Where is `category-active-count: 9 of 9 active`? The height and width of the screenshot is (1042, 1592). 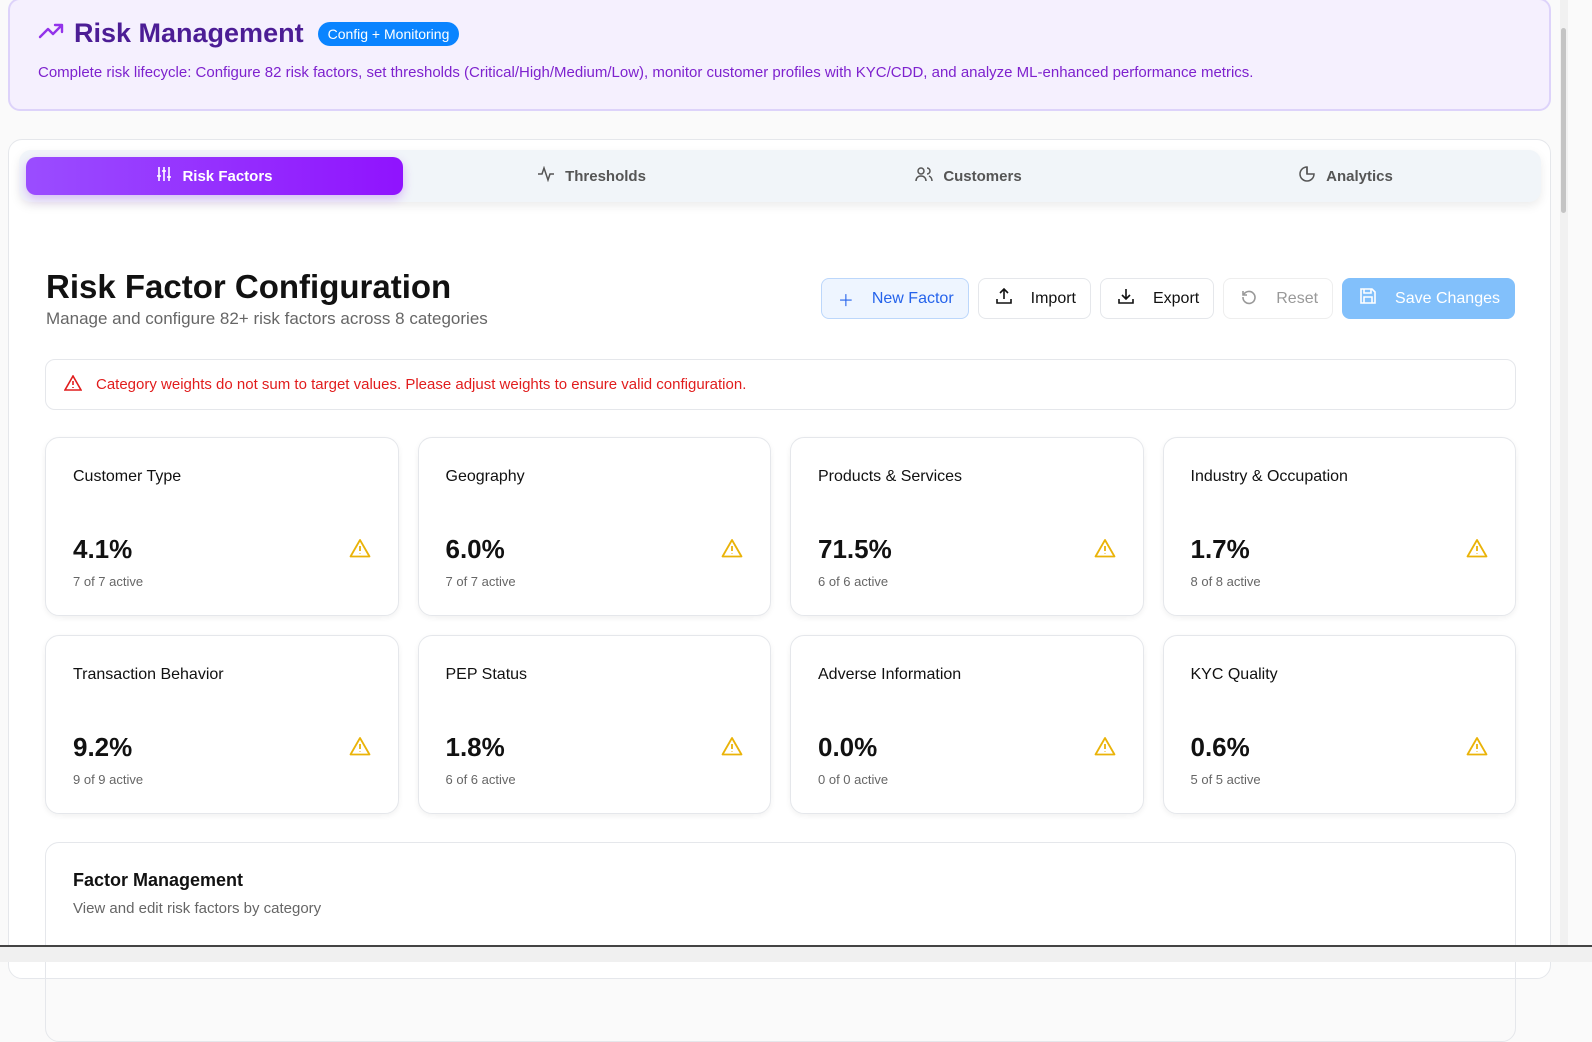 category-active-count: 9 of 9 active is located at coordinates (108, 779).